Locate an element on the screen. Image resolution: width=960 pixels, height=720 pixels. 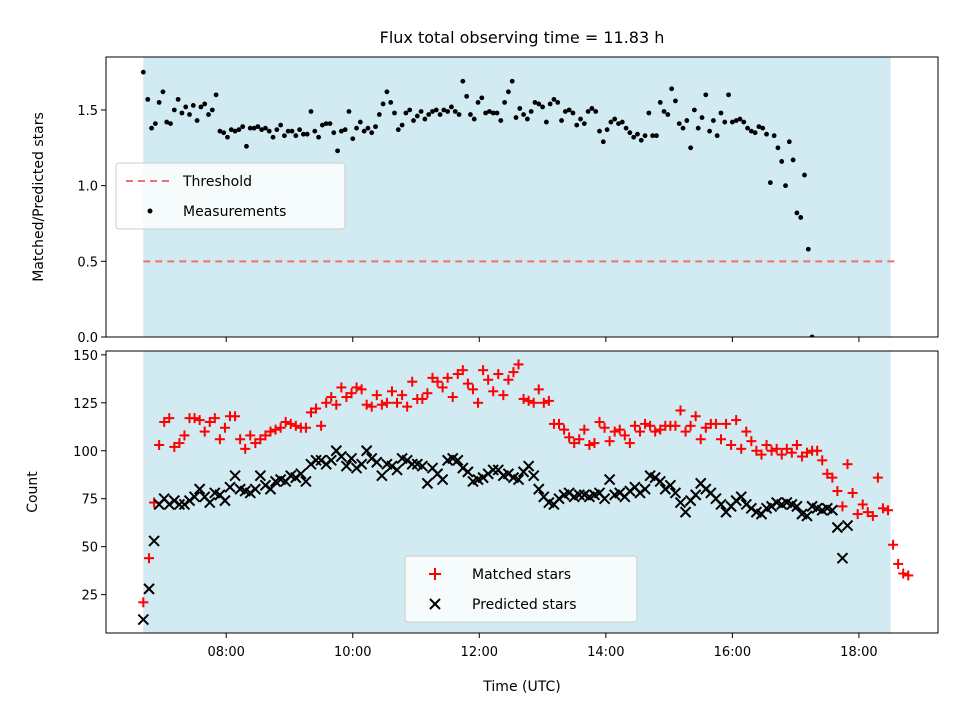
y-tick-label: 75 is located at coordinates (89, 500).